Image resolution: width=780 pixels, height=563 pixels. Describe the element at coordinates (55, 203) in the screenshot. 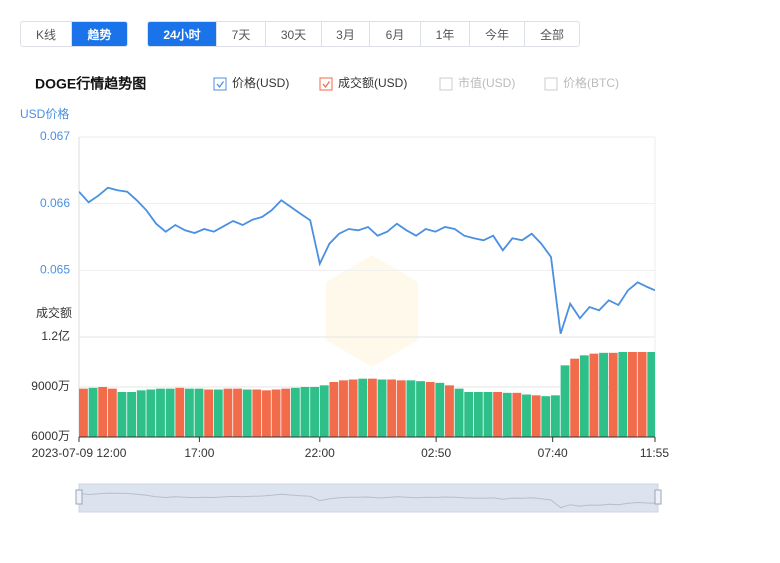

I see `y-tick-label: 0.066` at that location.